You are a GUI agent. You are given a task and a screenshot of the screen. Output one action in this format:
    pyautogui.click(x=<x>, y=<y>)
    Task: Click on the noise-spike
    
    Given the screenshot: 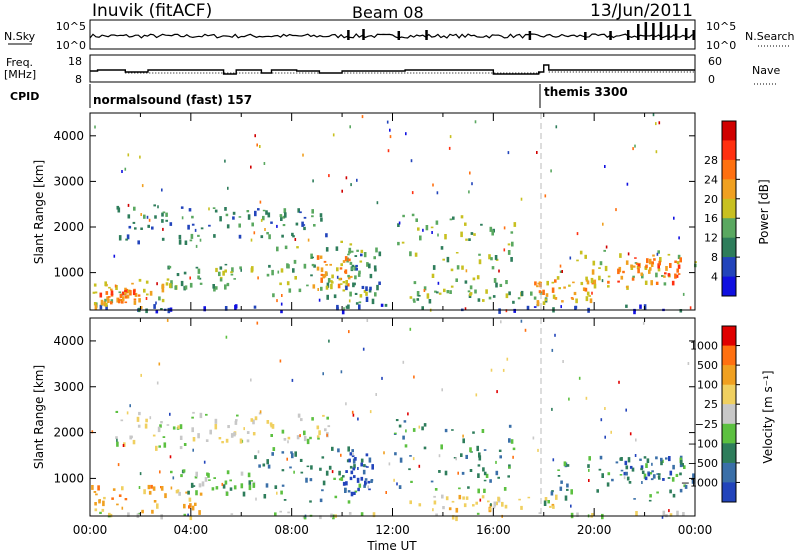 What is the action you would take?
    pyautogui.click(x=426, y=35)
    